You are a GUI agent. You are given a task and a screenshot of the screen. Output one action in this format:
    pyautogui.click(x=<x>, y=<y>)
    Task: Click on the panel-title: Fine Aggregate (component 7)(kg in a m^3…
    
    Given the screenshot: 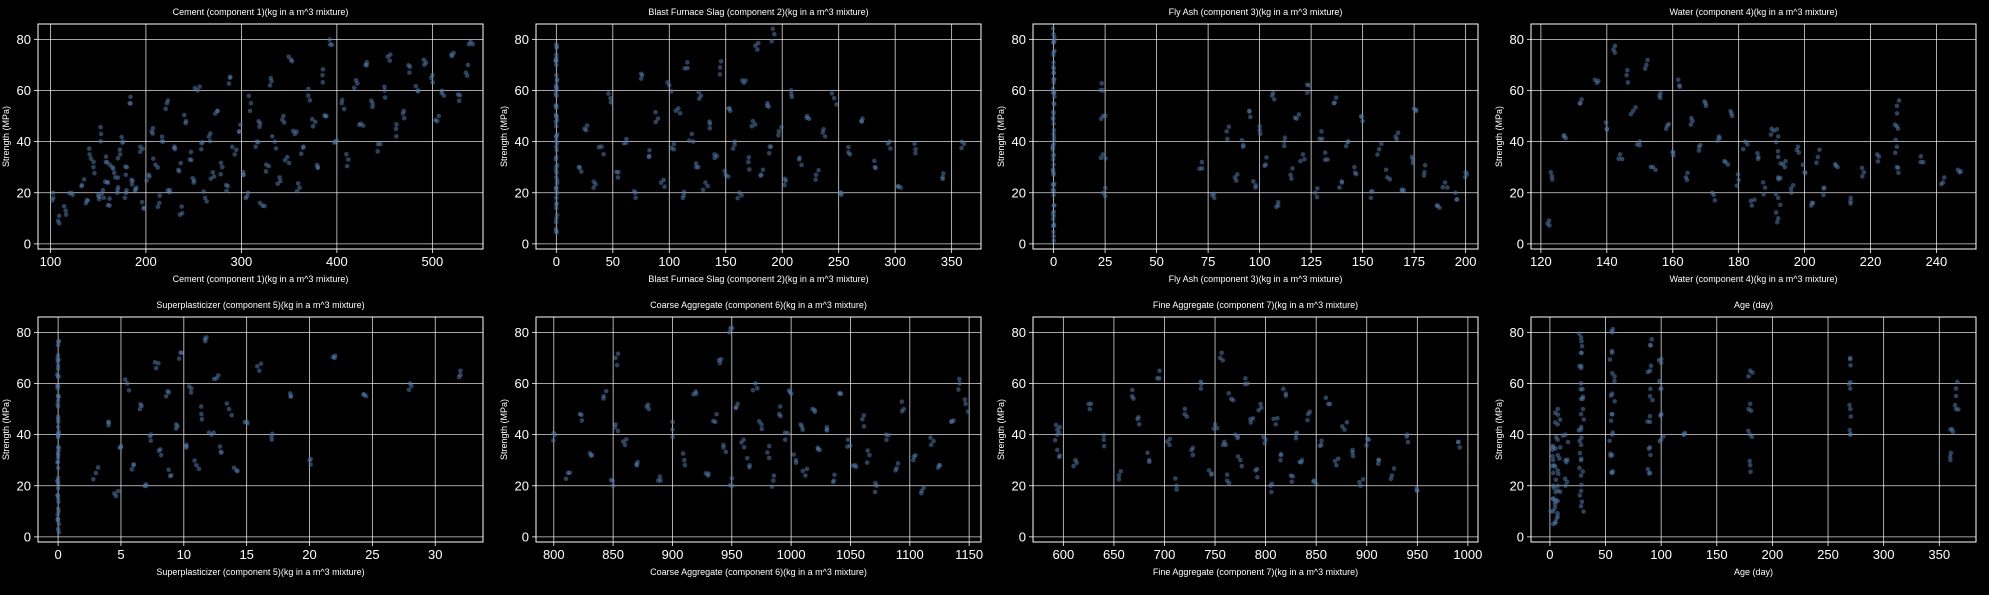 What is the action you would take?
    pyautogui.click(x=1255, y=305)
    